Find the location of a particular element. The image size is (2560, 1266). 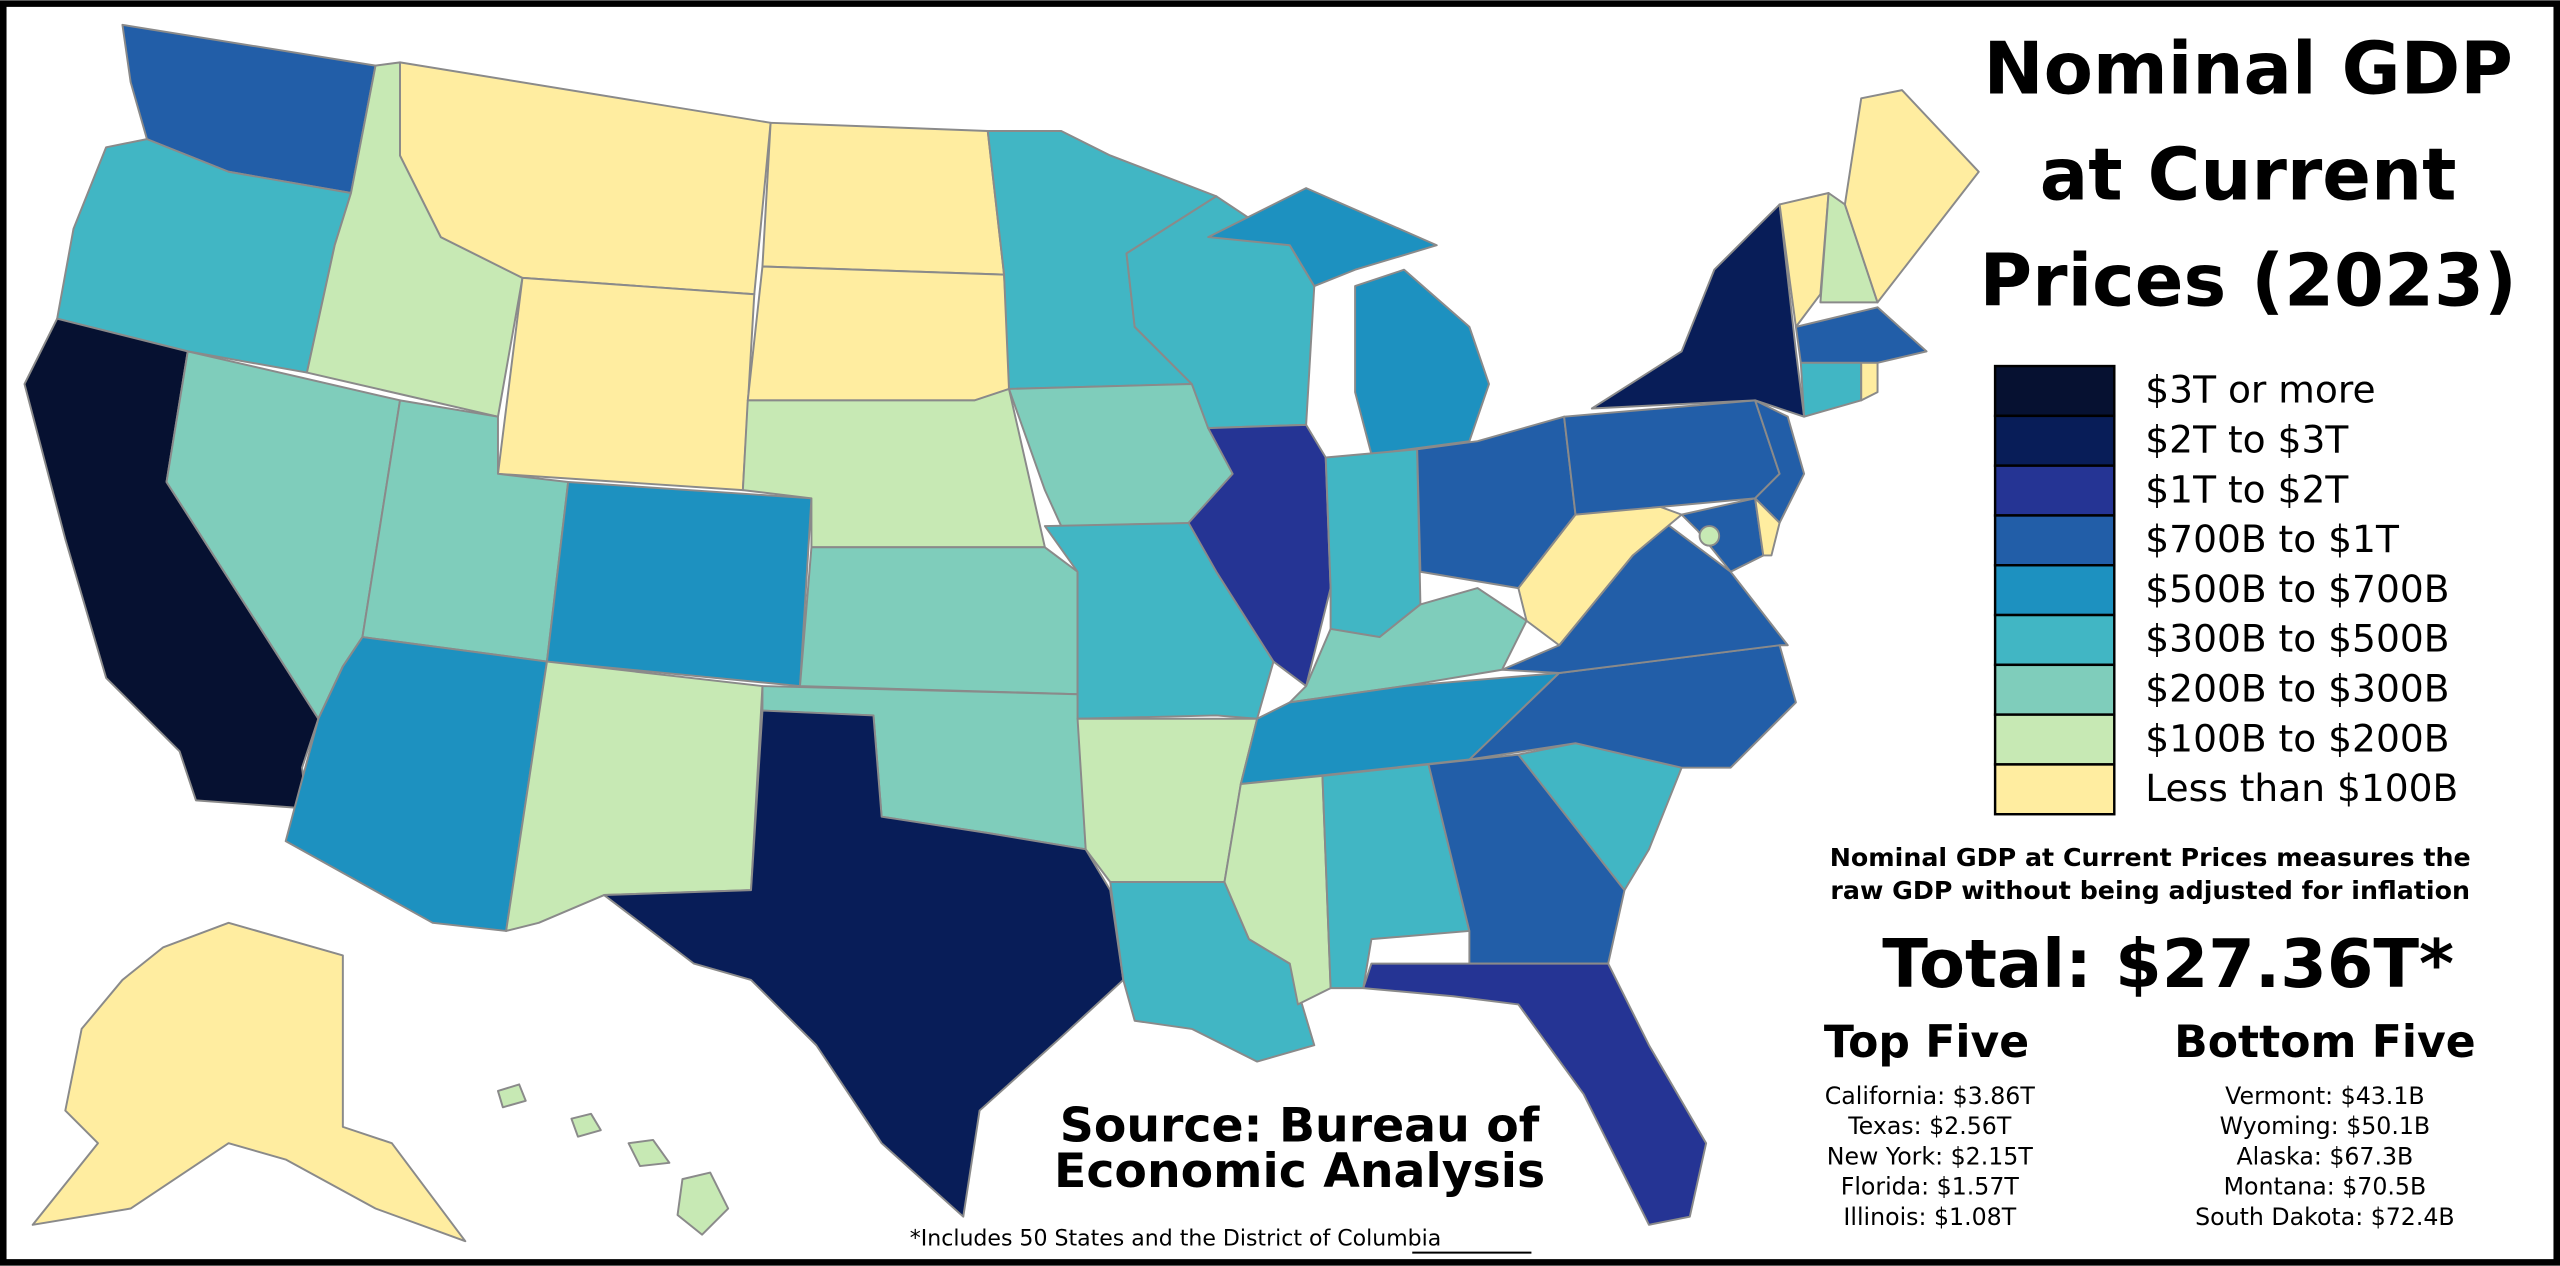

legend-label: $500B to $700B is located at coordinates (2297, 589).